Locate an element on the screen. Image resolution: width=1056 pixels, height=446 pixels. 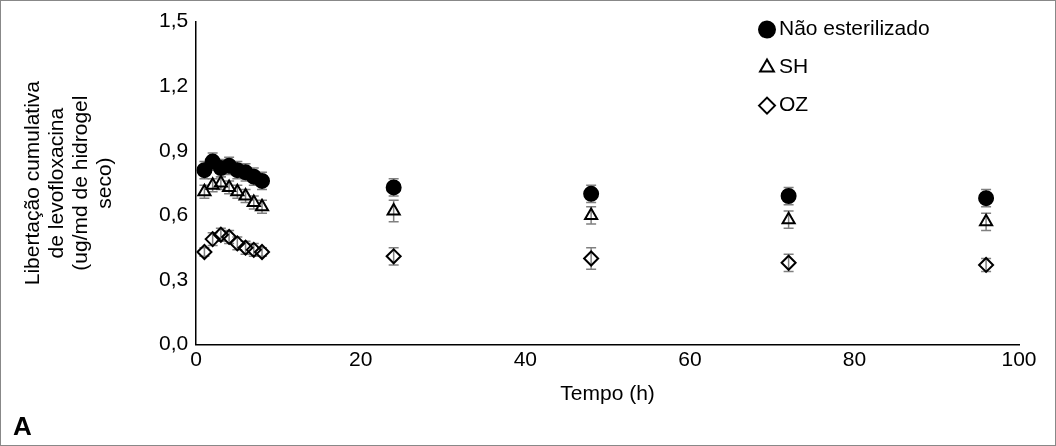
y-tick-label: 0,0 is located at coordinates (173, 343).